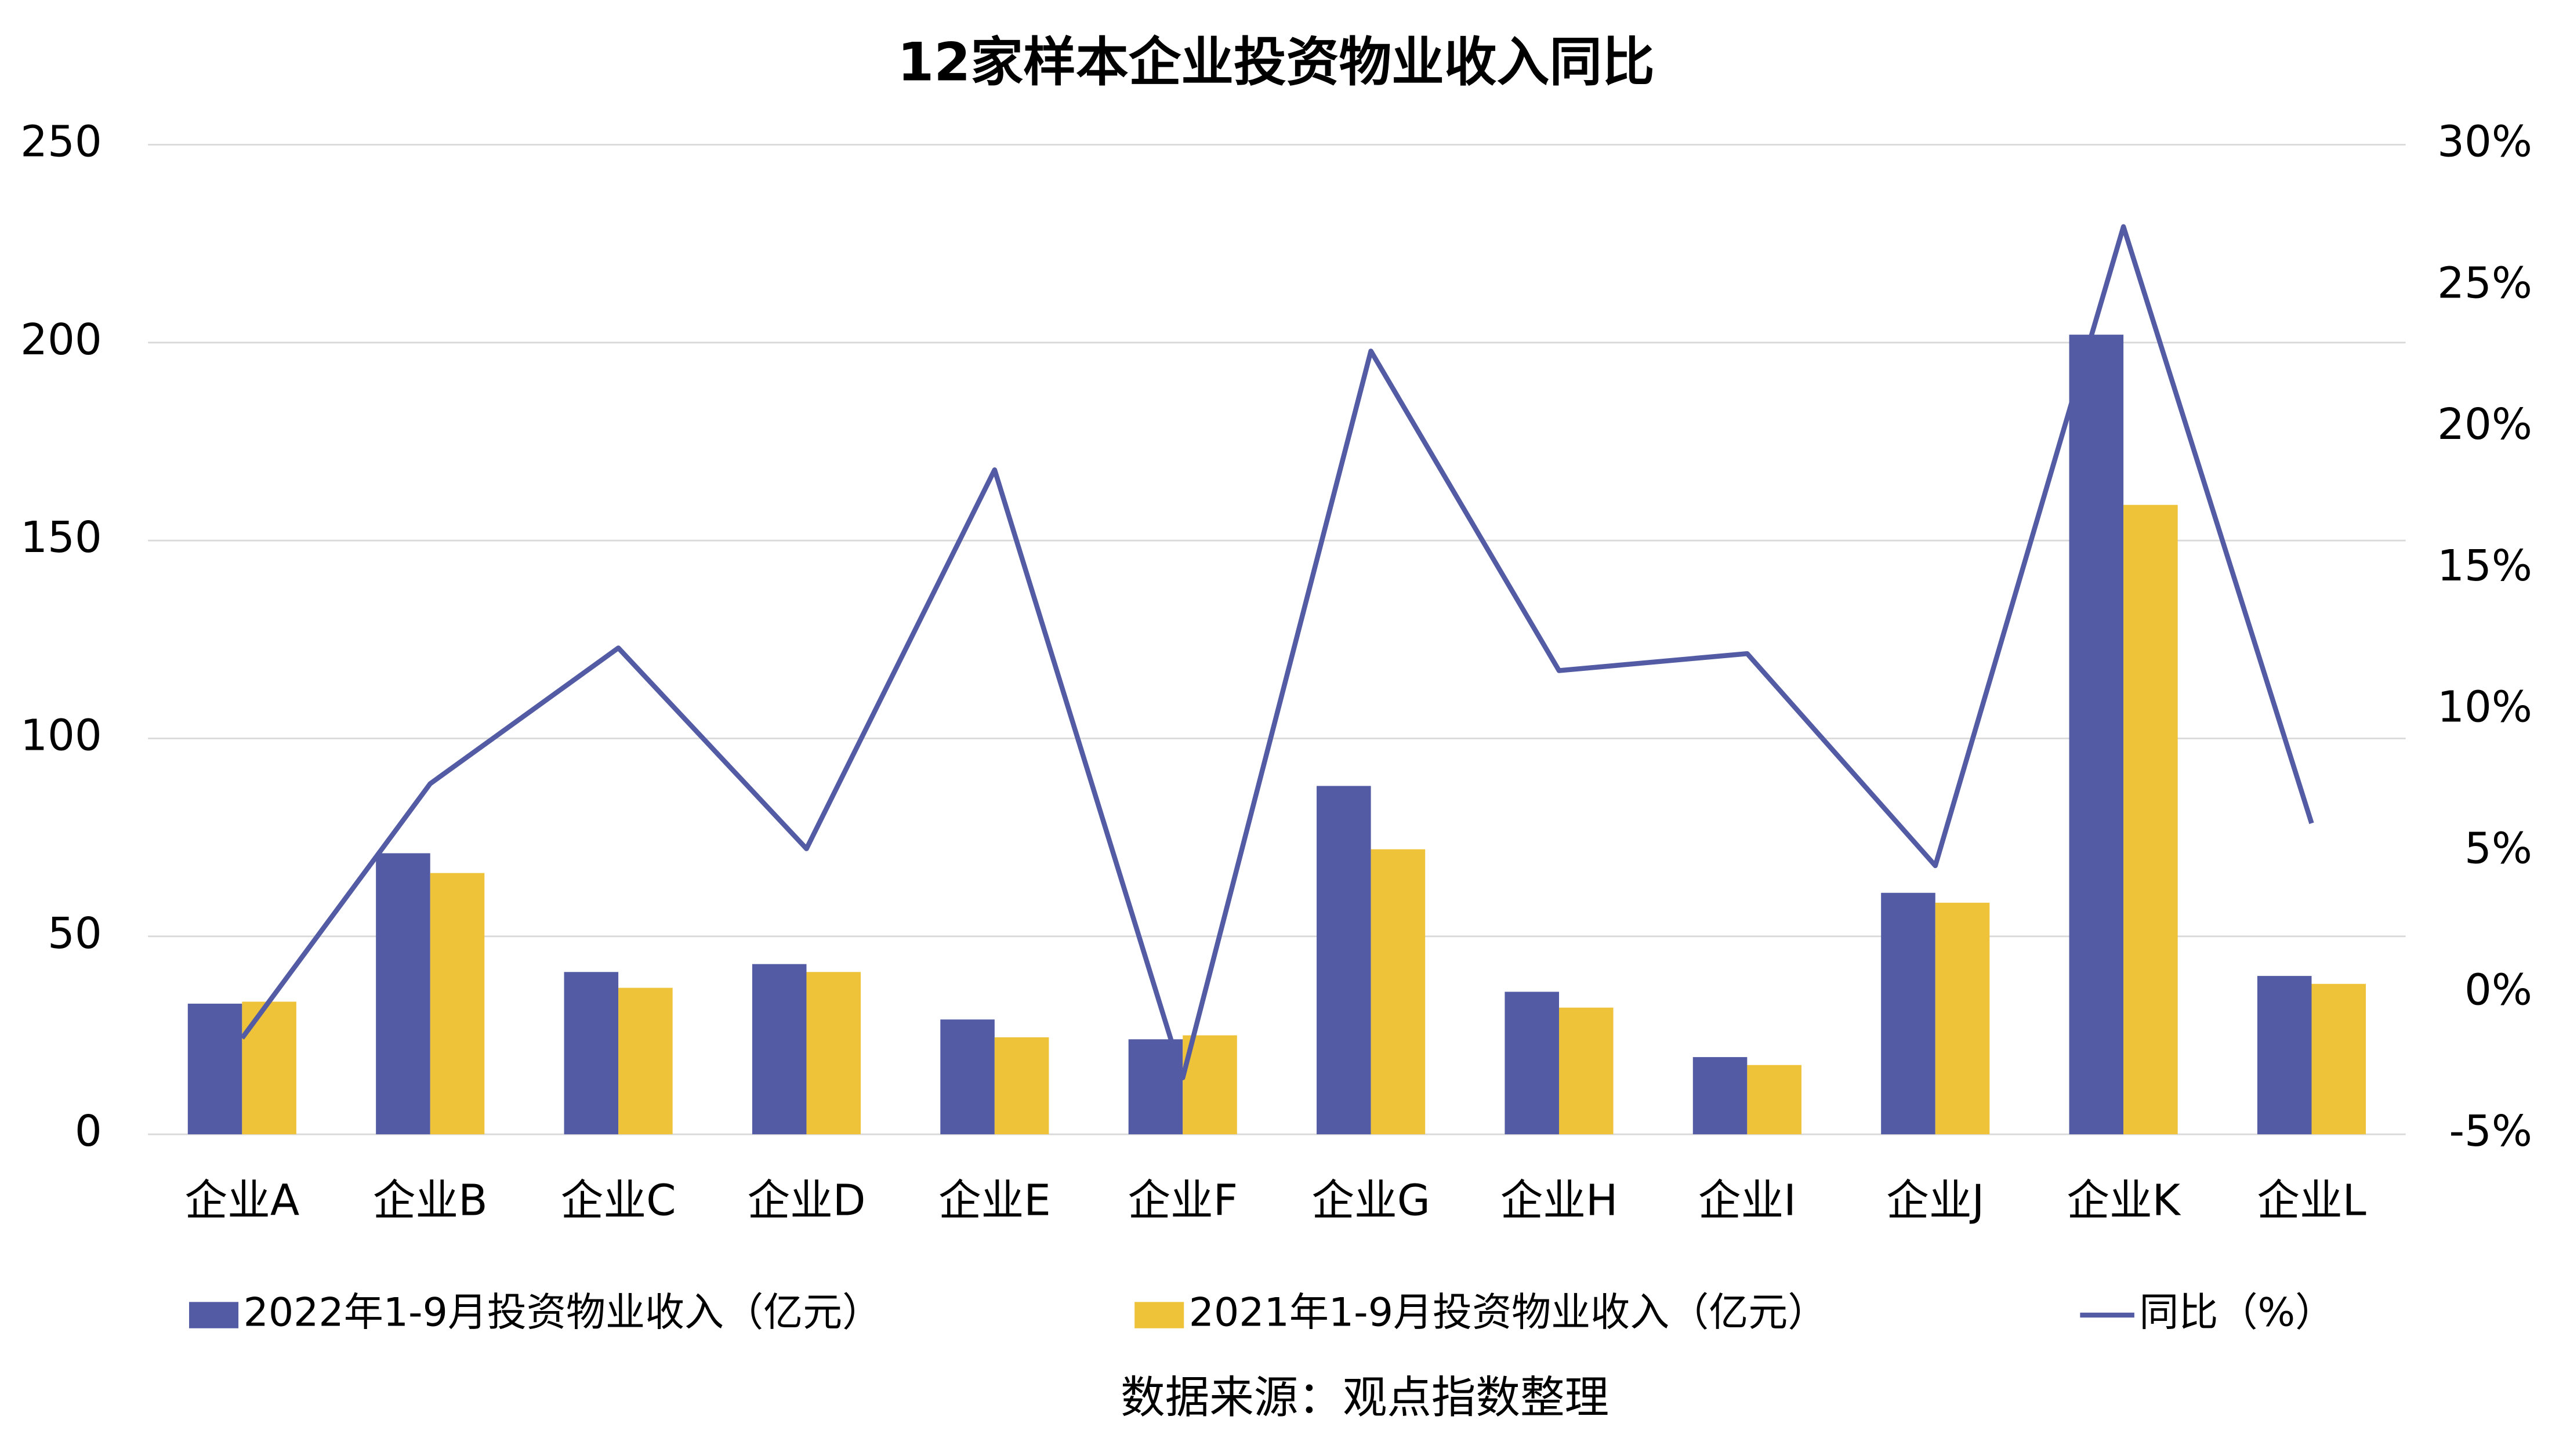 The image size is (2552, 1456). I want to click on x-tick-label: 企业K, so click(2124, 1200).